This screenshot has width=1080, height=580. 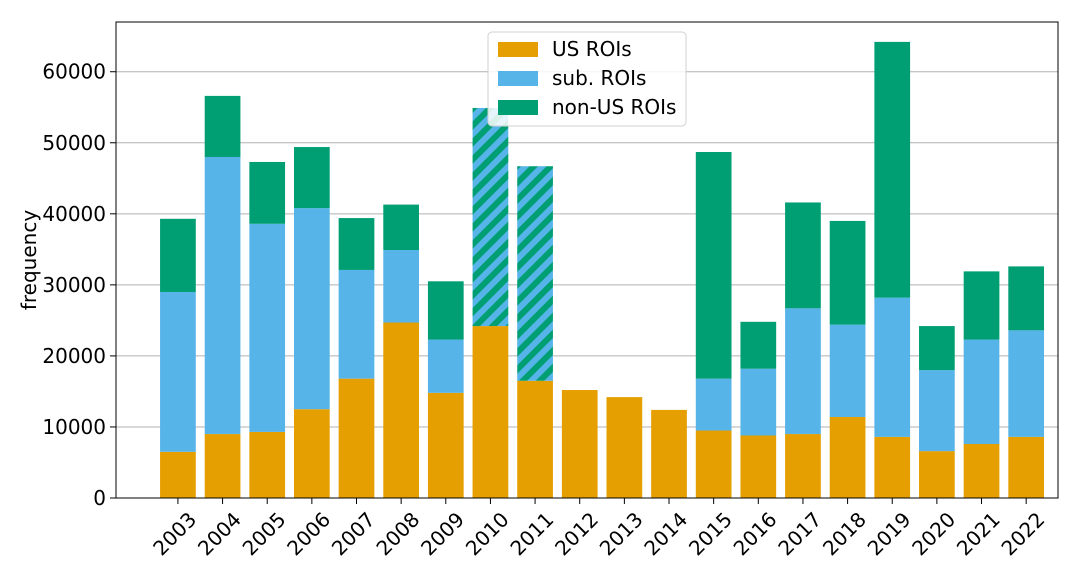 I want to click on bar-non-us-rois-2020, so click(x=937, y=348).